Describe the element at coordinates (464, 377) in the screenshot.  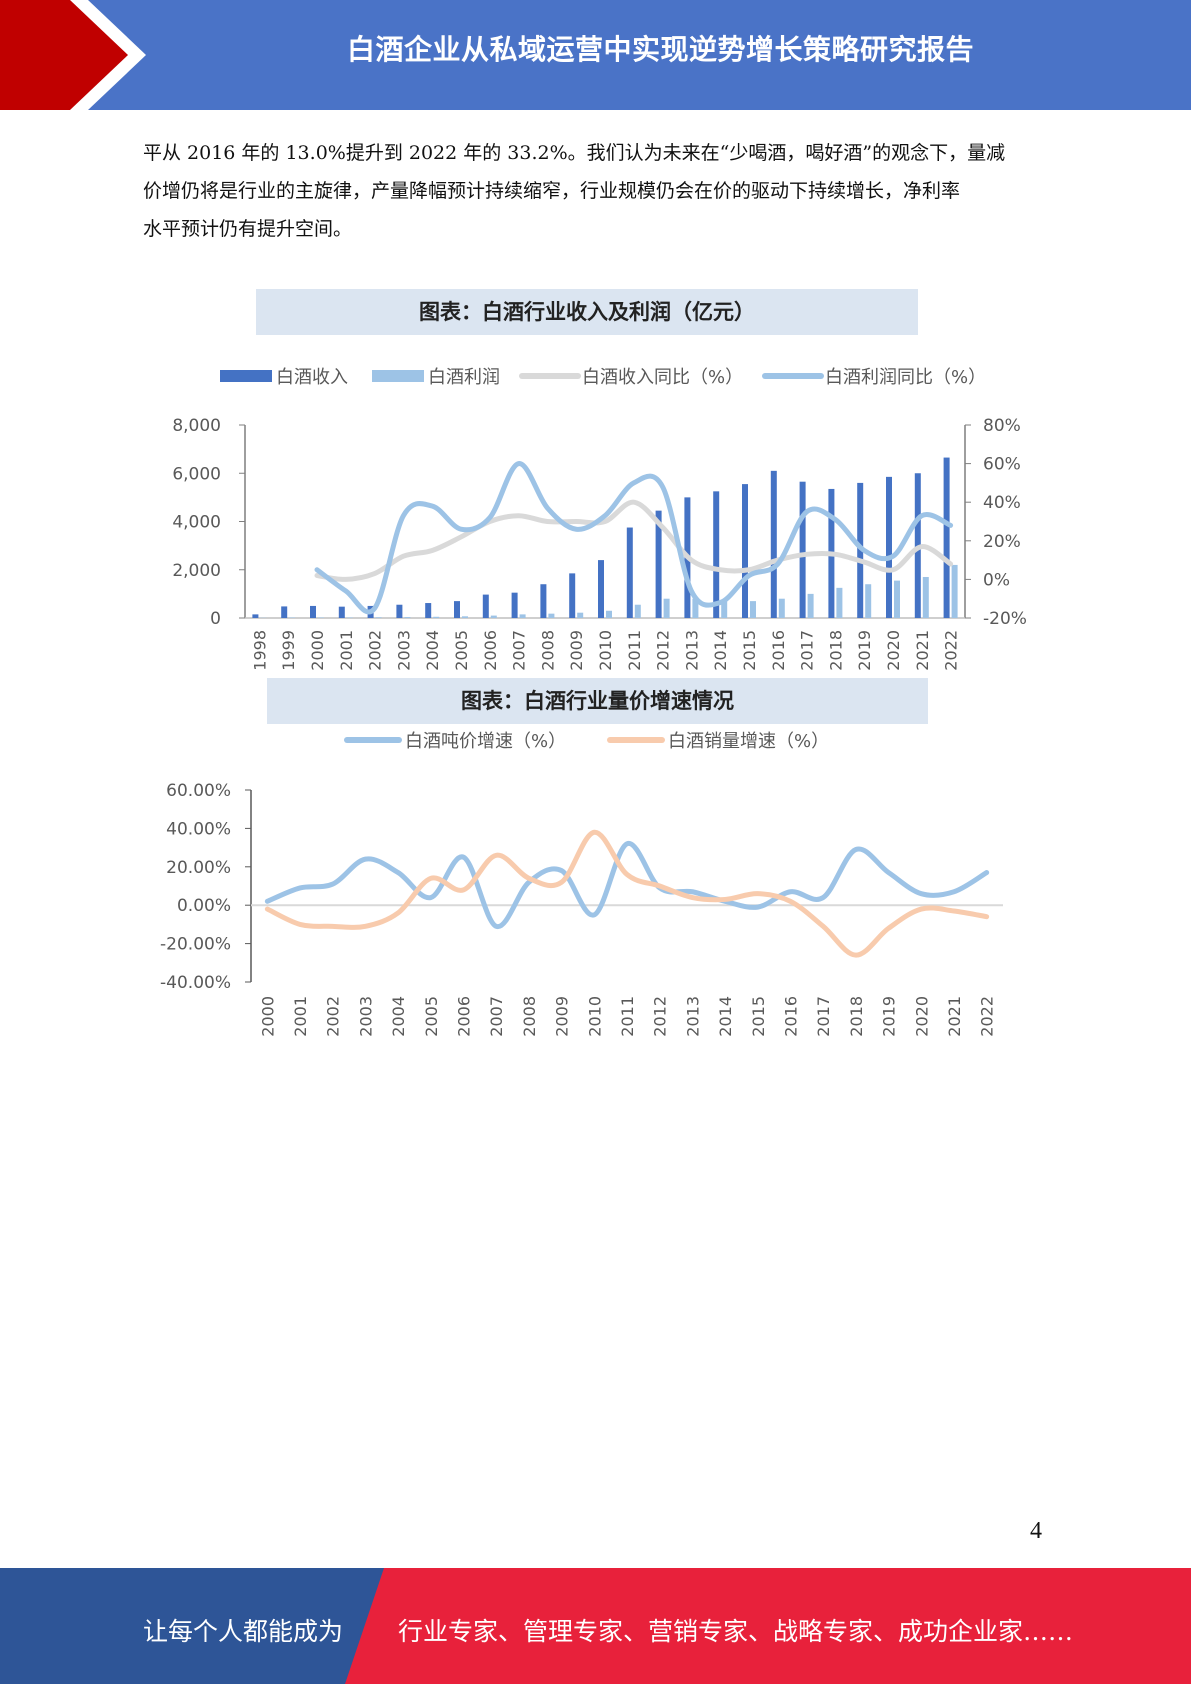
I see `legend-label: 白酒利润` at that location.